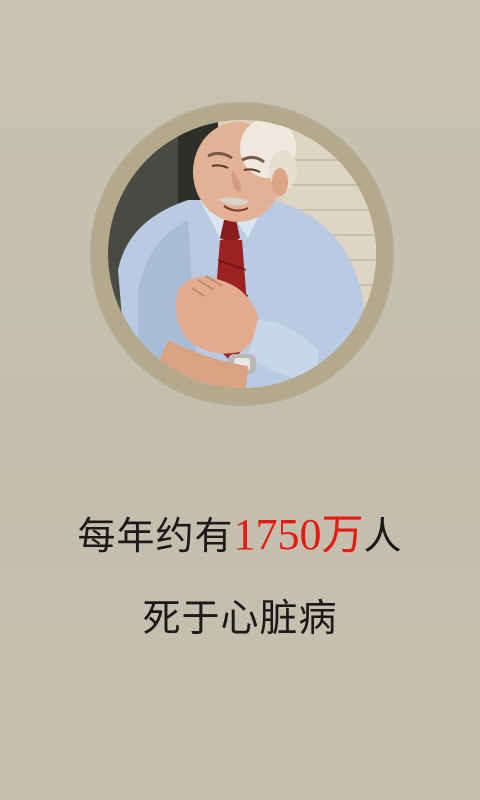 The image size is (480, 800). Describe the element at coordinates (342, 534) in the screenshot. I see `headline-unit-wan: 万` at that location.